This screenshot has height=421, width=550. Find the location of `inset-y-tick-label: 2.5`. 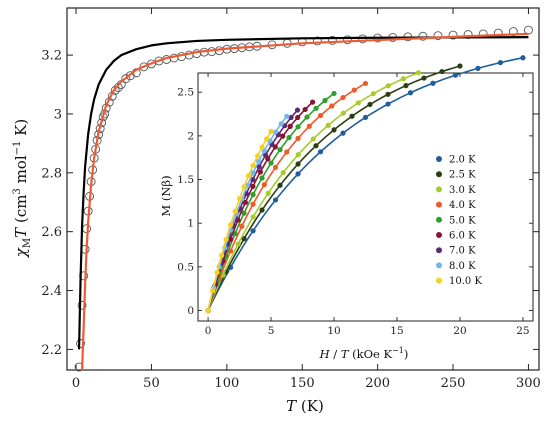

inset-y-tick-label: 2.5 is located at coordinates (185, 93).